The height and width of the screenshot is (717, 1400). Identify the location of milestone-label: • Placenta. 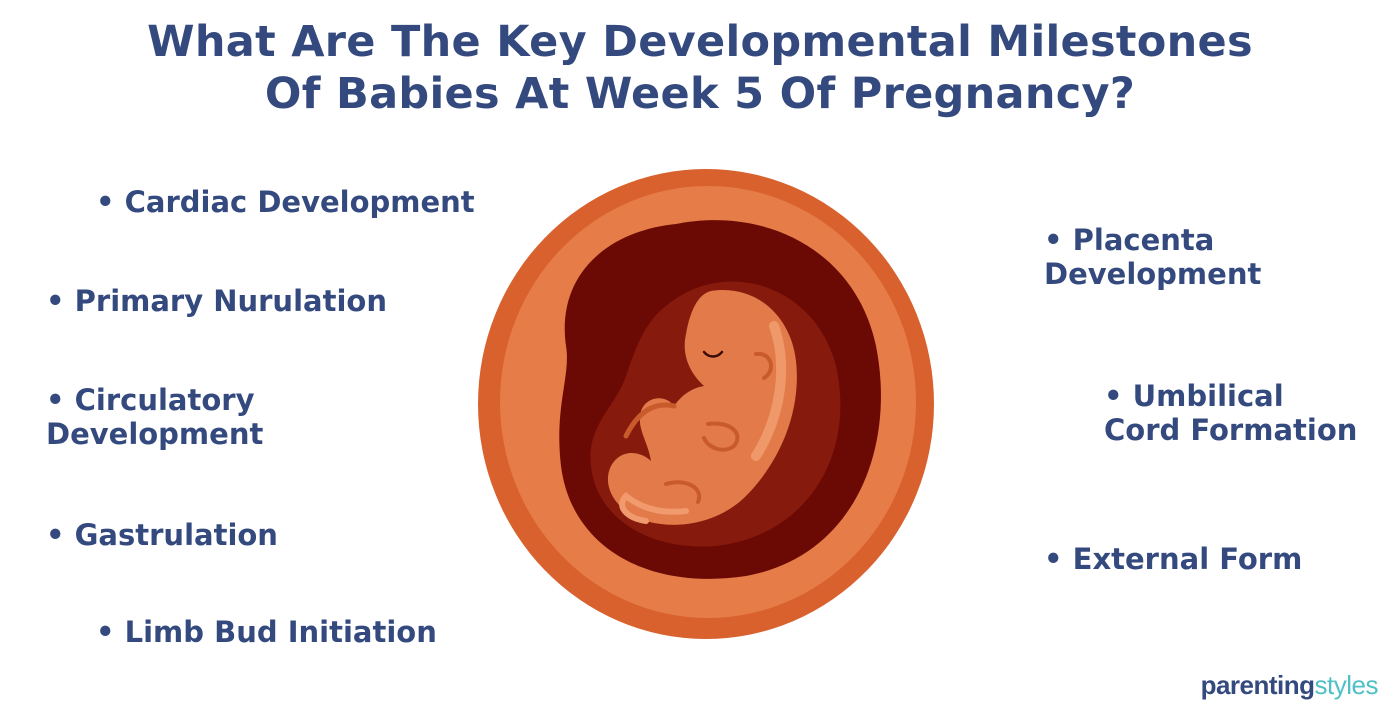
(1129, 240).